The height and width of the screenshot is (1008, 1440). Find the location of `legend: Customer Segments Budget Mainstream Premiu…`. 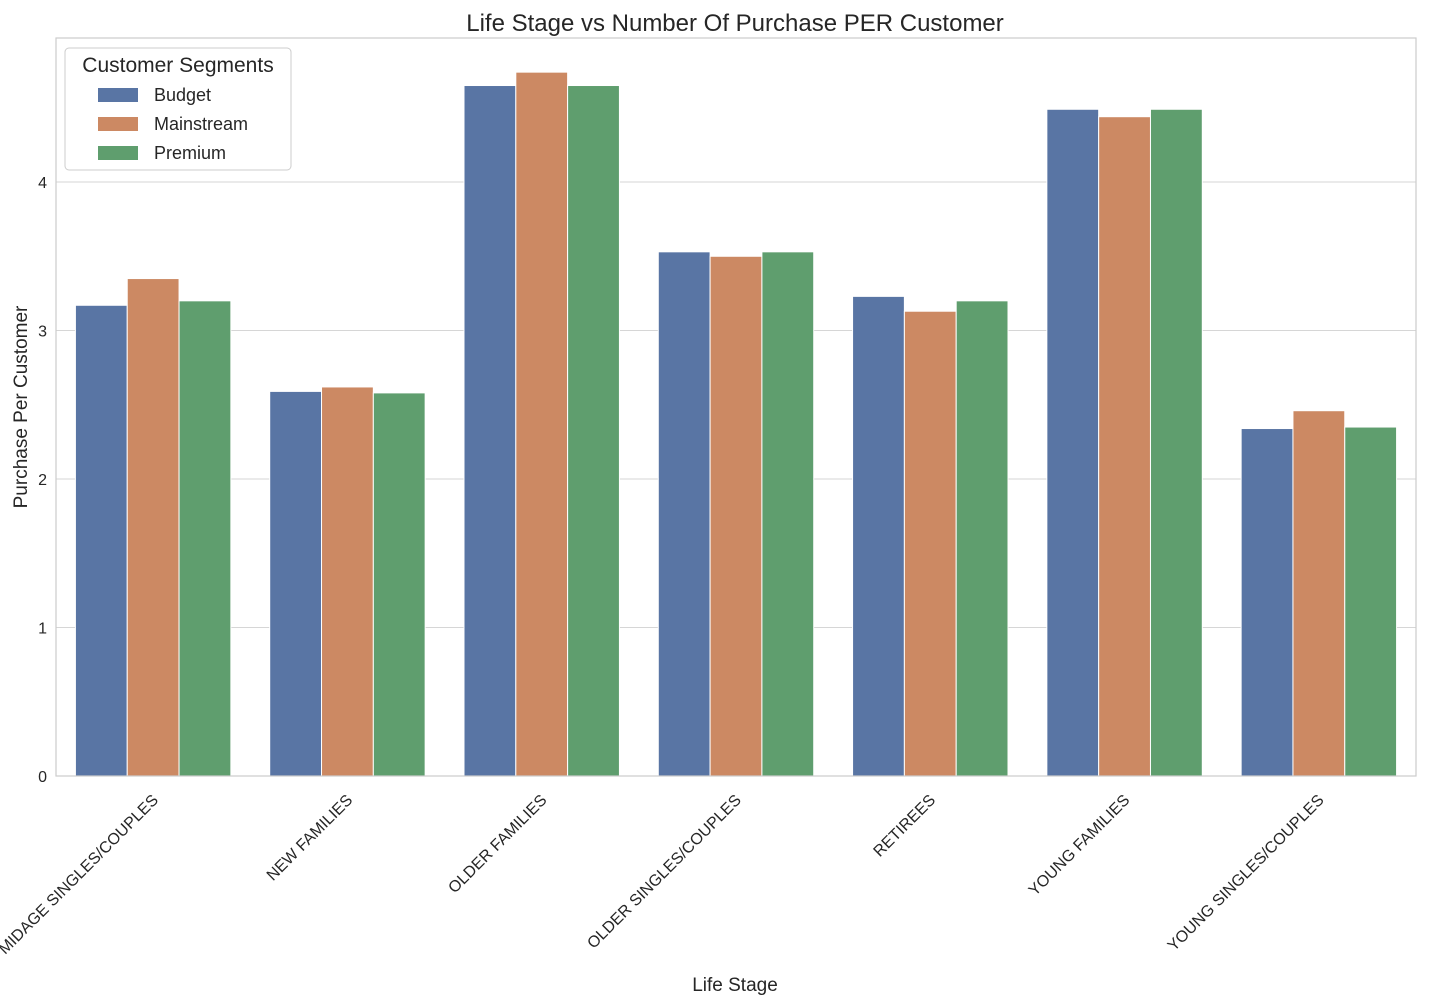

legend: Customer Segments Budget Mainstream Premiu… is located at coordinates (178, 109).